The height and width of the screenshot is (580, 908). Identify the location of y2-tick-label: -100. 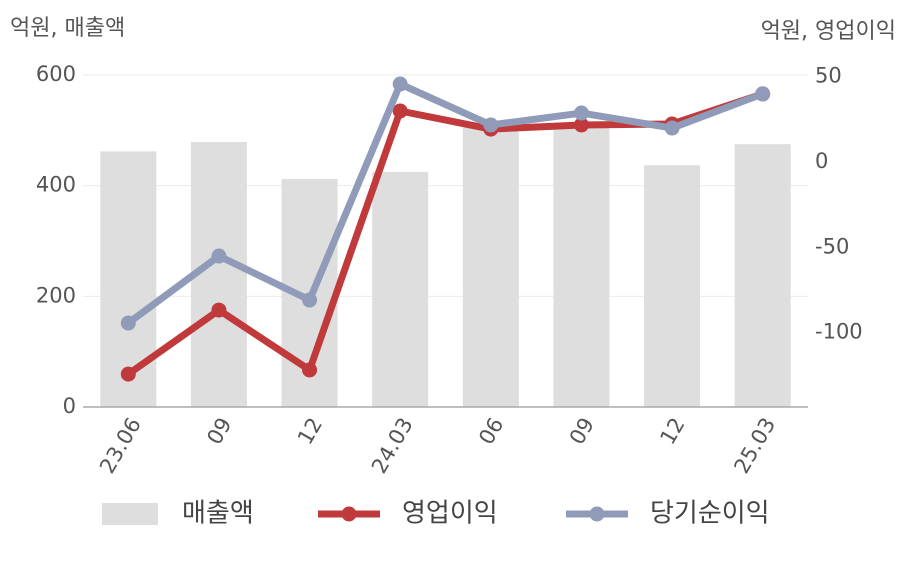
(839, 332).